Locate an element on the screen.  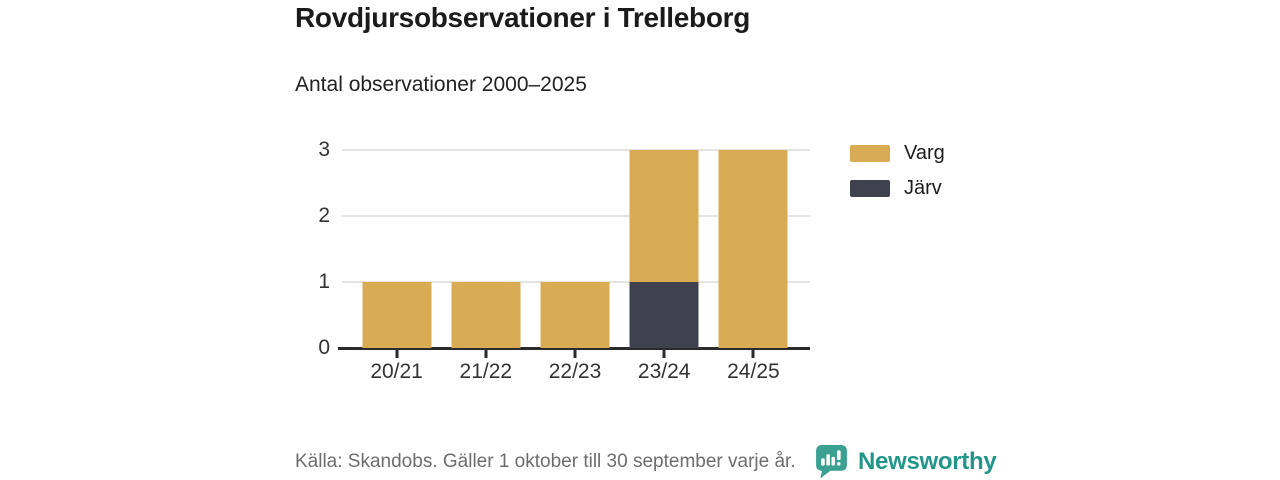
bar-slot-21/22: 21/22 is located at coordinates (485, 266).